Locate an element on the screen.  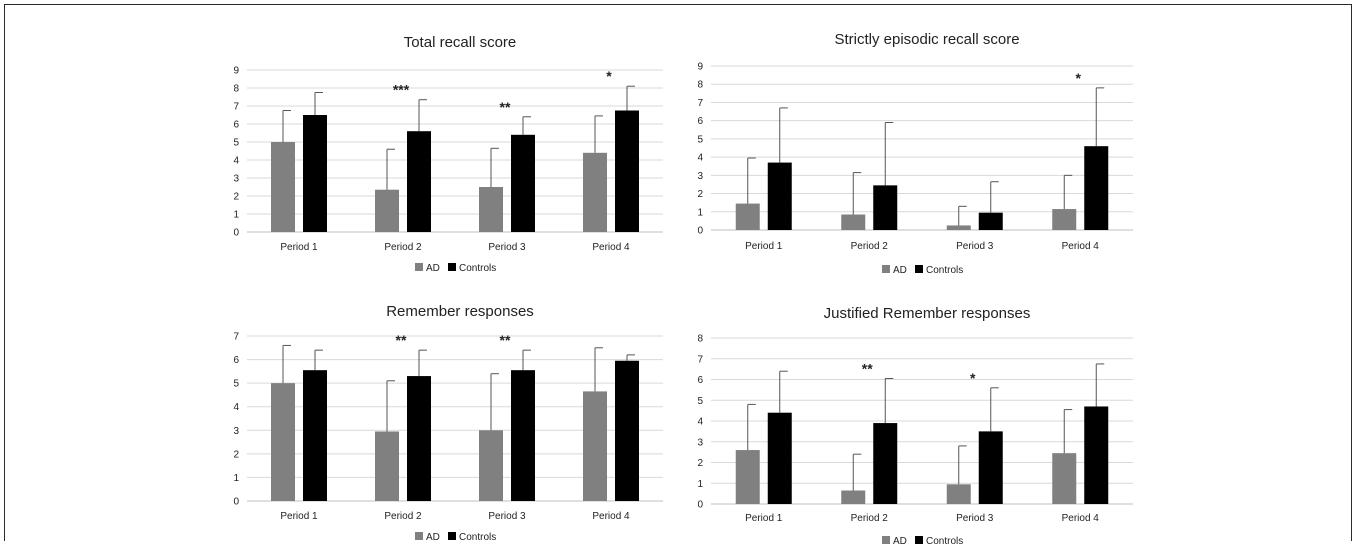
chart-title: Remember responses is located at coordinates (460, 311).